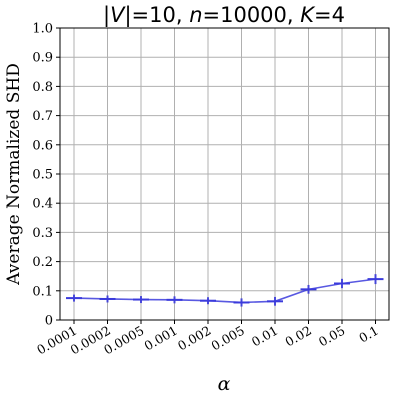  I want to click on y-tick-label: 0.7, so click(42, 116).